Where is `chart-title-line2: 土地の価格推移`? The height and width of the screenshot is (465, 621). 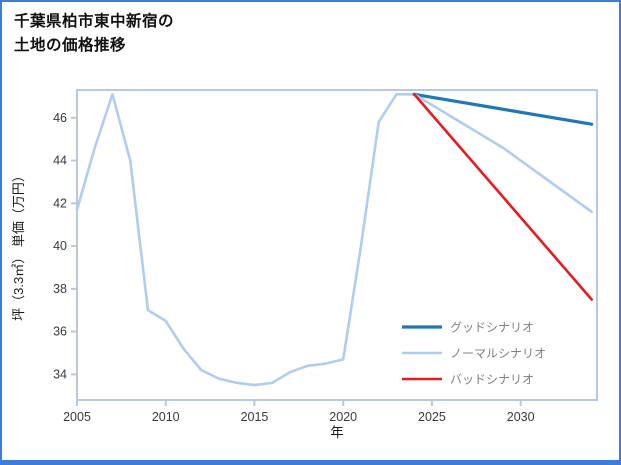
chart-title-line2: 土地の価格推移 is located at coordinates (70, 46).